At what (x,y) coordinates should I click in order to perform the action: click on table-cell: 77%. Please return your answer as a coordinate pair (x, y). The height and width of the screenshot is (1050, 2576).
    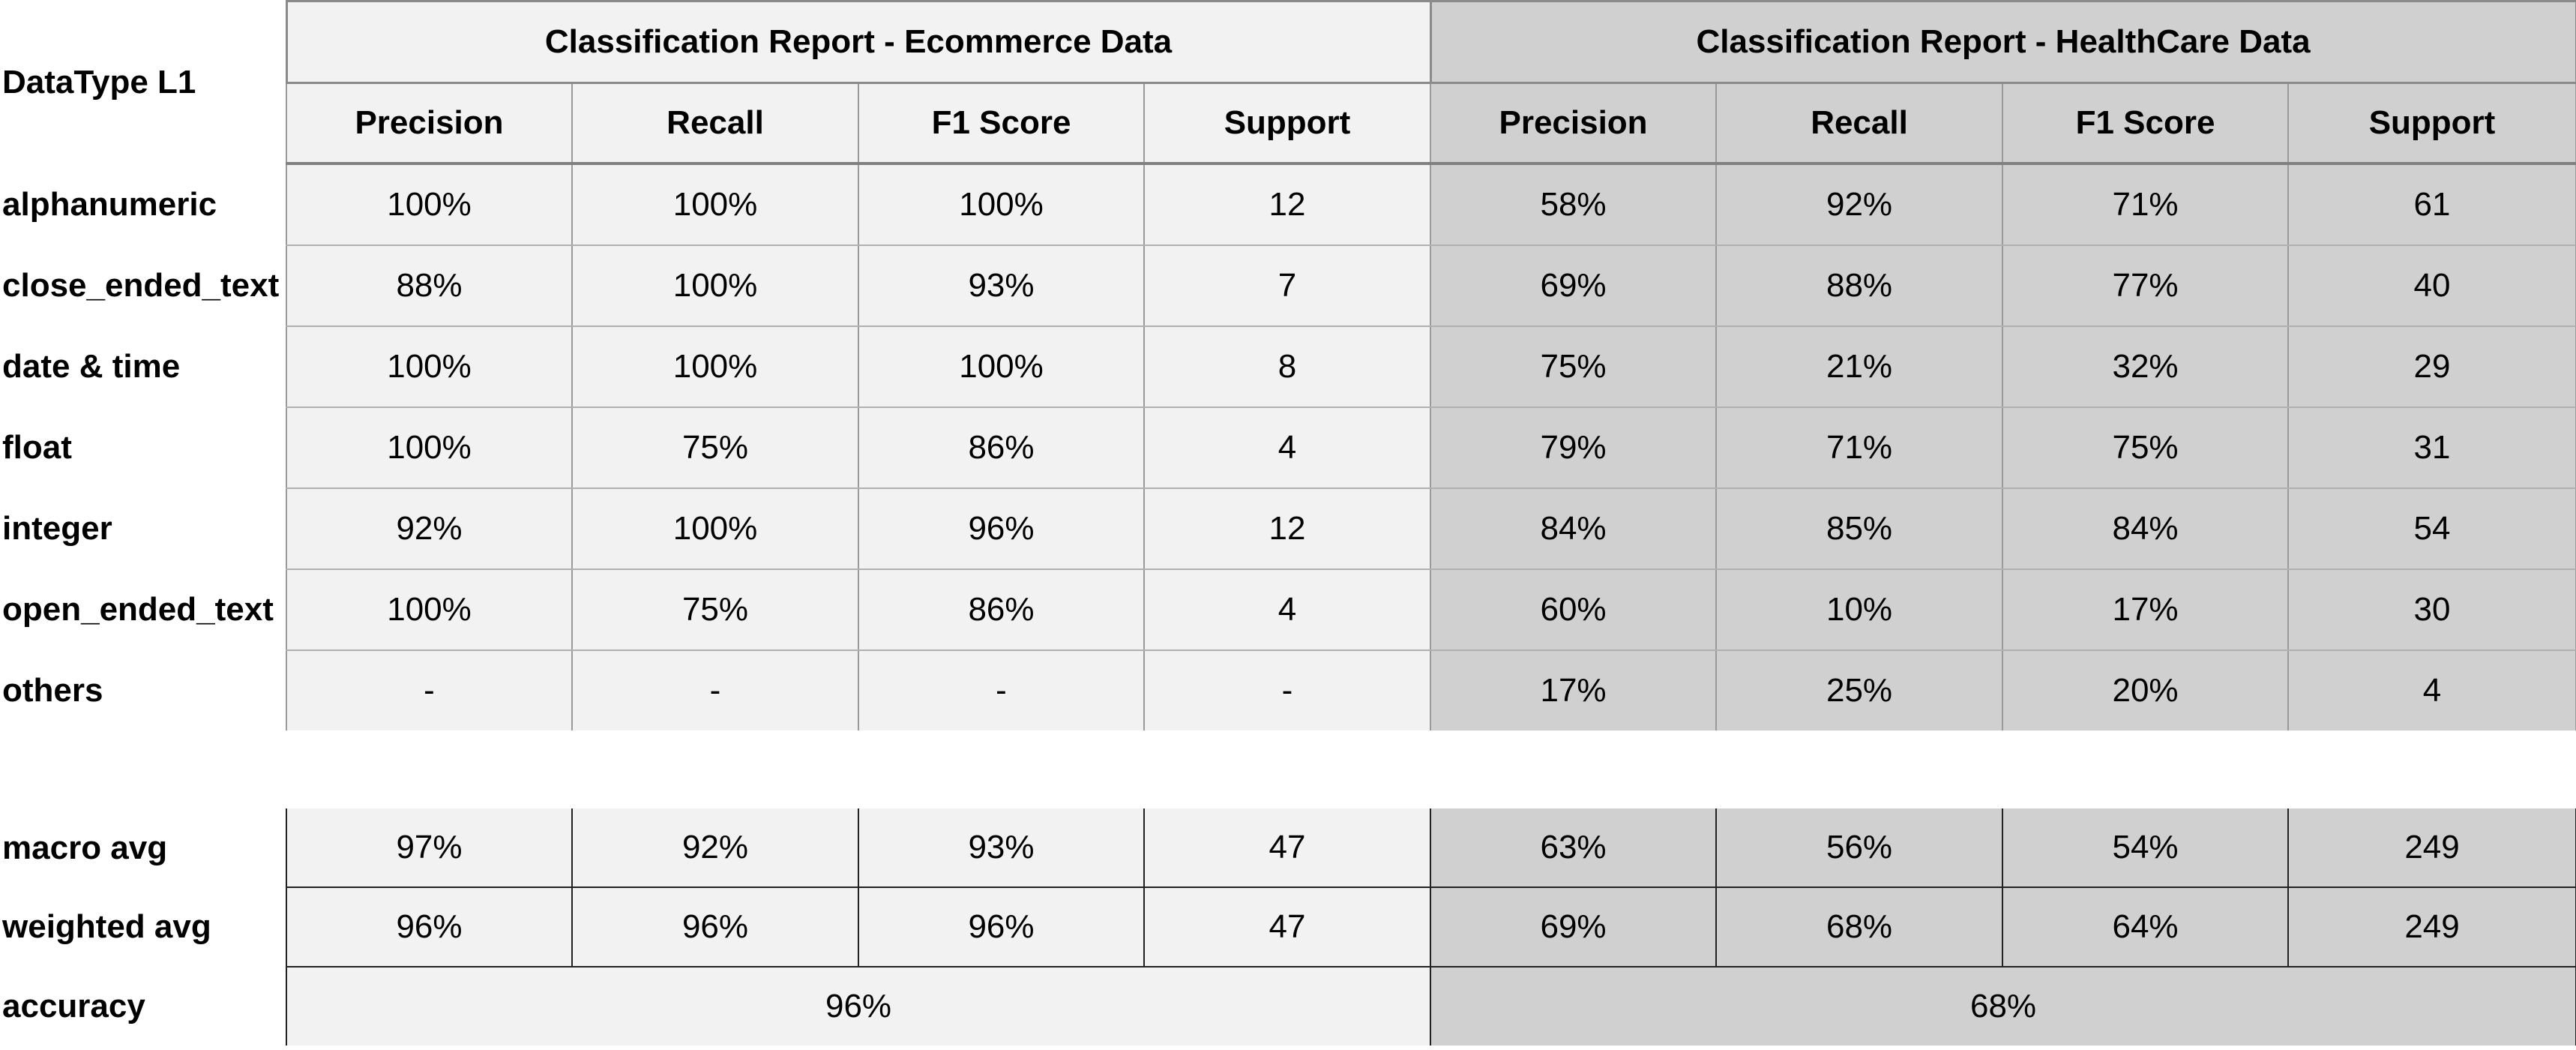
    Looking at the image, I should click on (2146, 286).